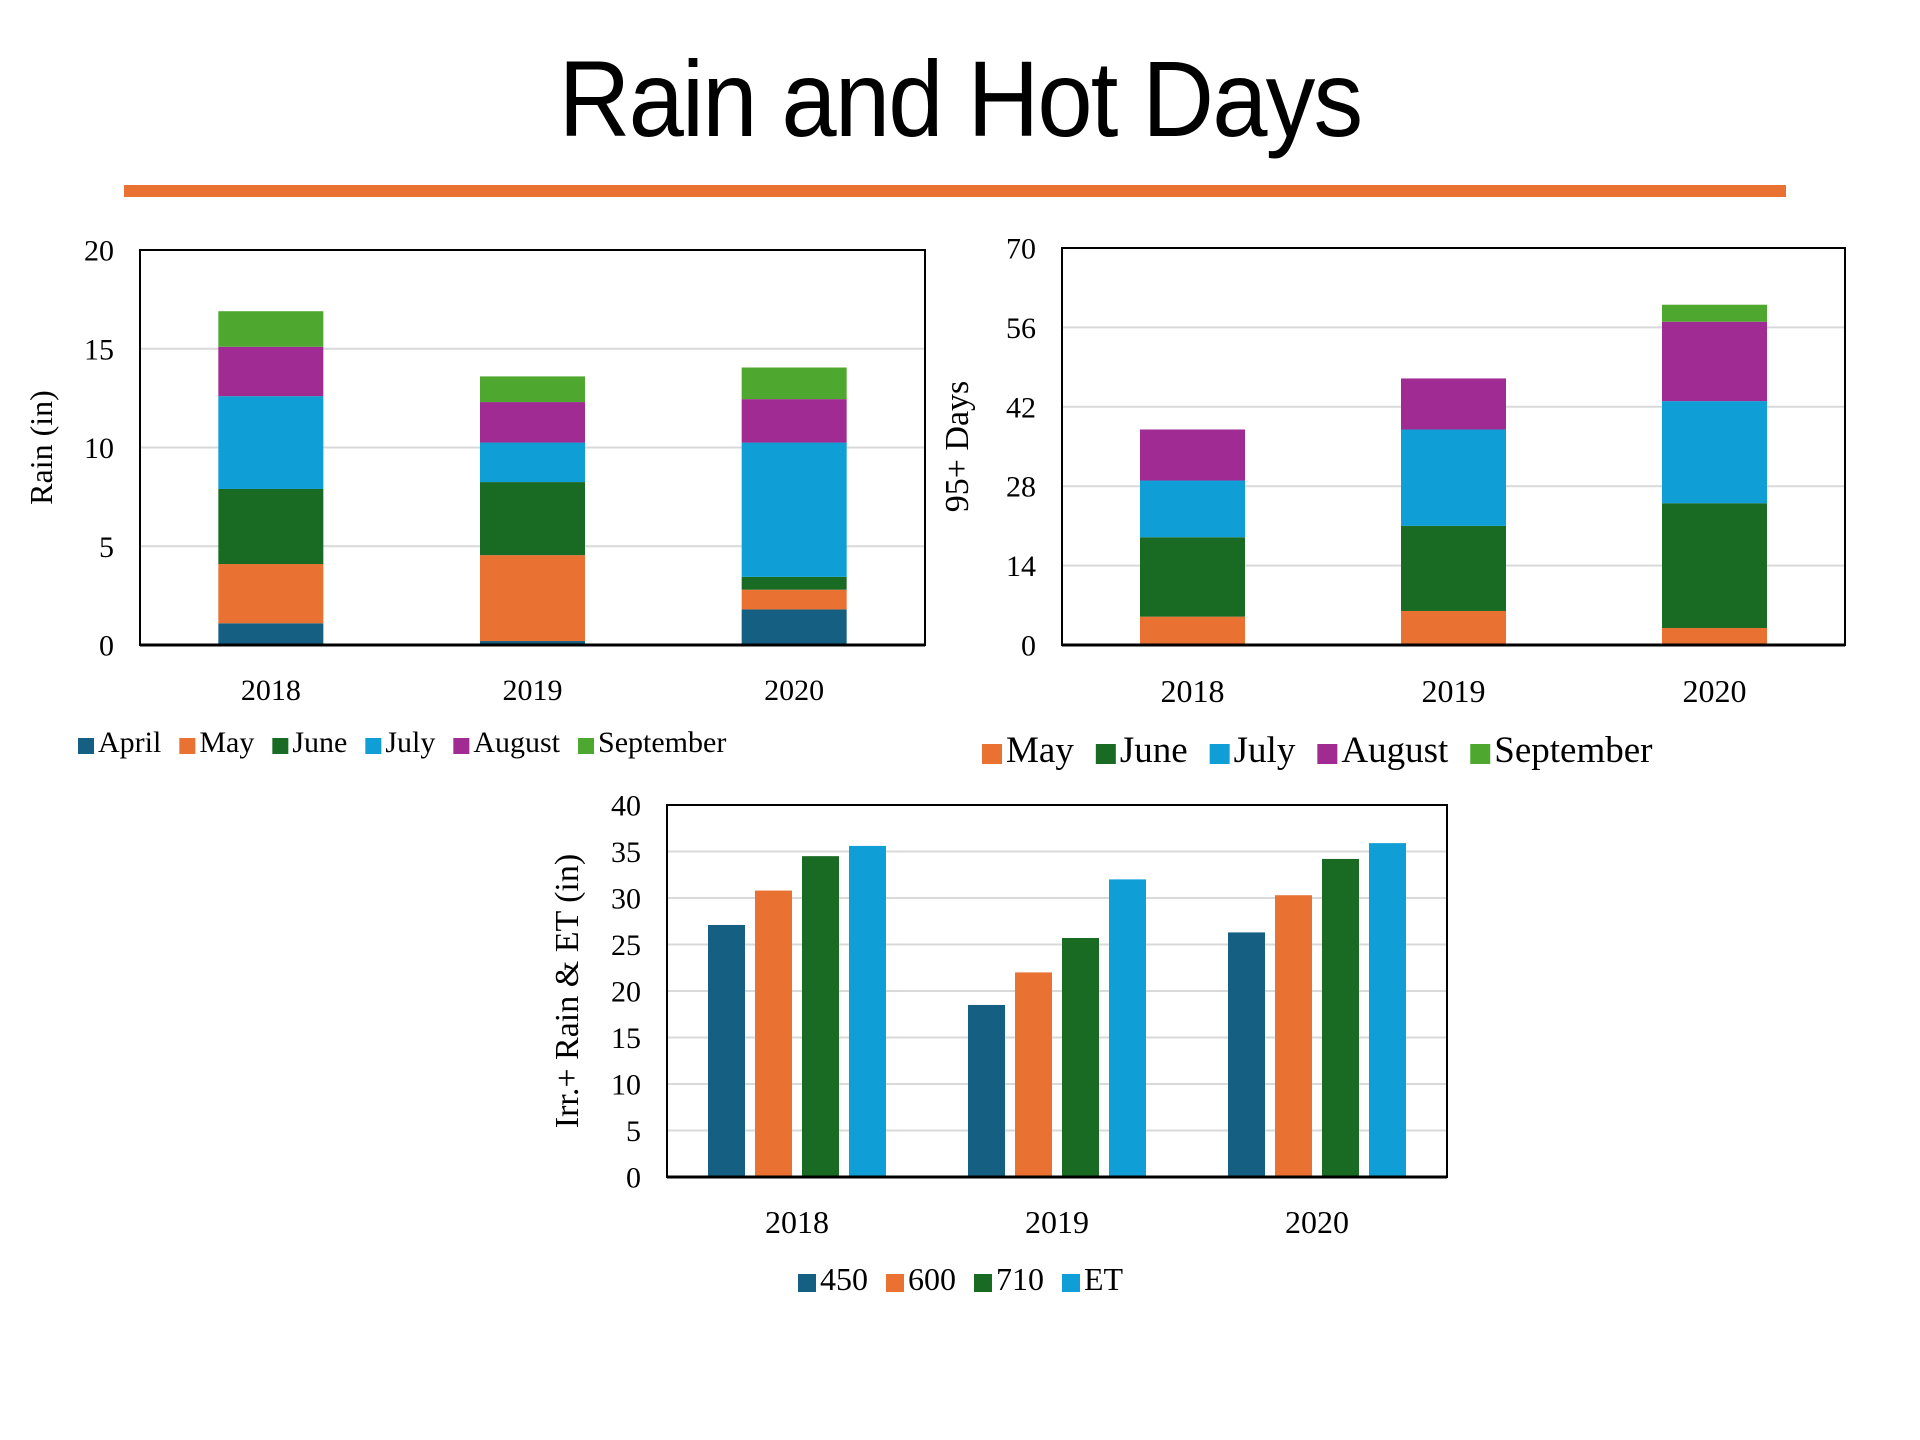 This screenshot has height=1440, width=1920. I want to click on legend-item-august: August, so click(1383, 750).